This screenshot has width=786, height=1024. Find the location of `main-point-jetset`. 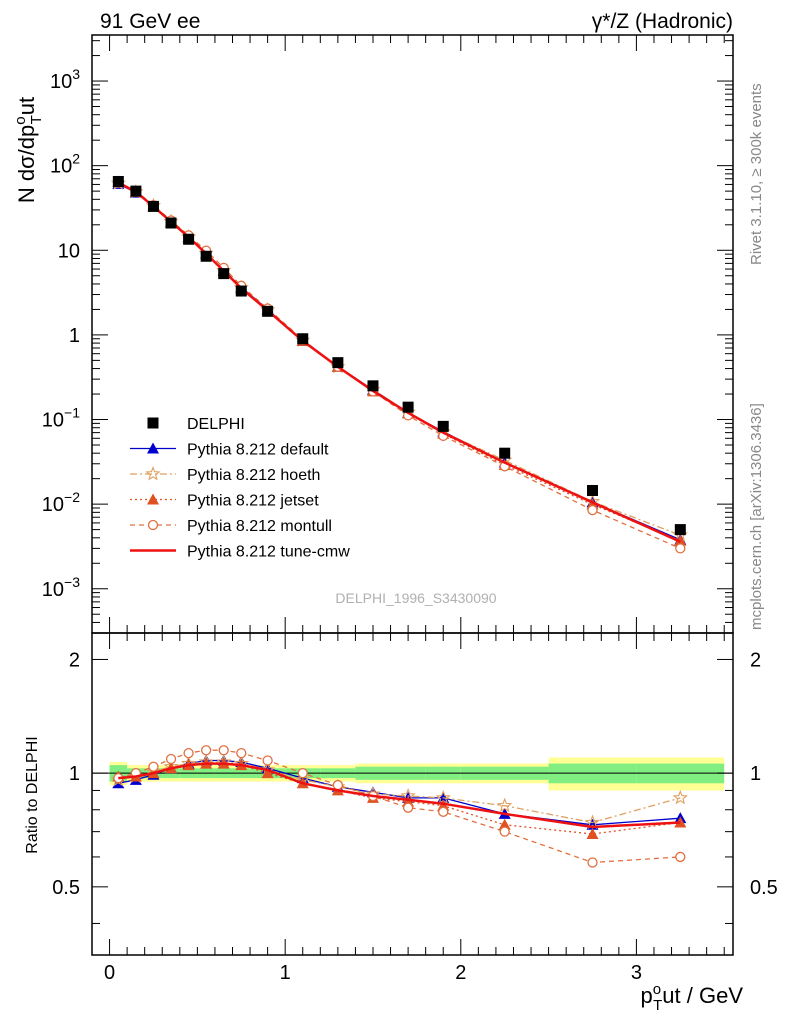

main-point-jetset is located at coordinates (680, 540).